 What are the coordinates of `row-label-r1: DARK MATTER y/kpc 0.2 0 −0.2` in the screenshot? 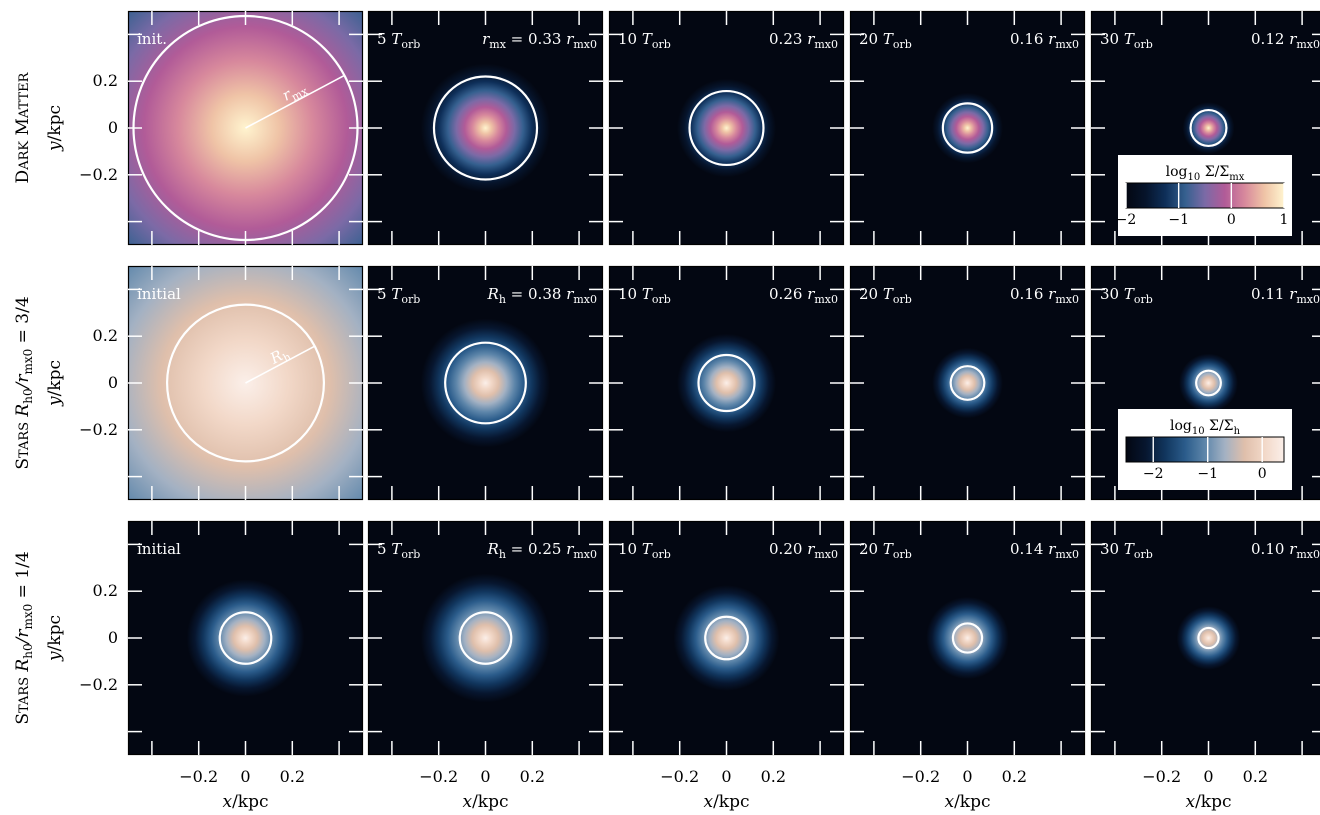 It's located at (65, 127).